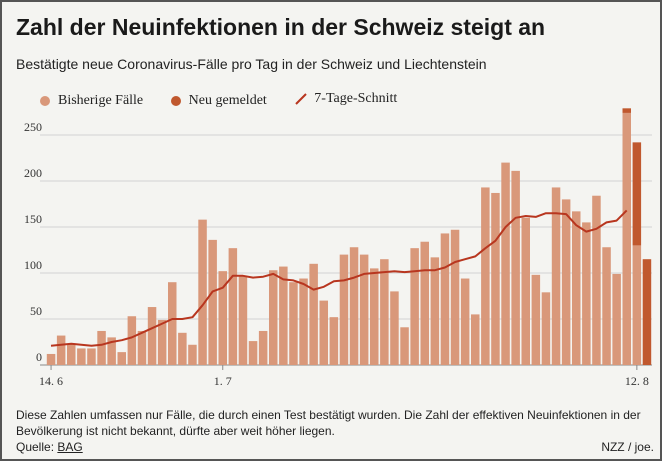 The image size is (662, 461). Describe the element at coordinates (637, 381) in the screenshot. I see `x-tick-label: 12. 8` at that location.